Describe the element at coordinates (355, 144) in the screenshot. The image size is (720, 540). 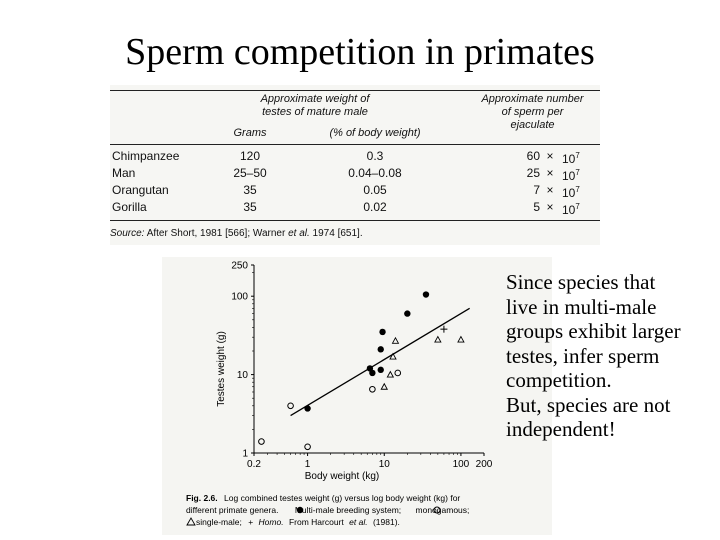
I see `table-header-rule` at that location.